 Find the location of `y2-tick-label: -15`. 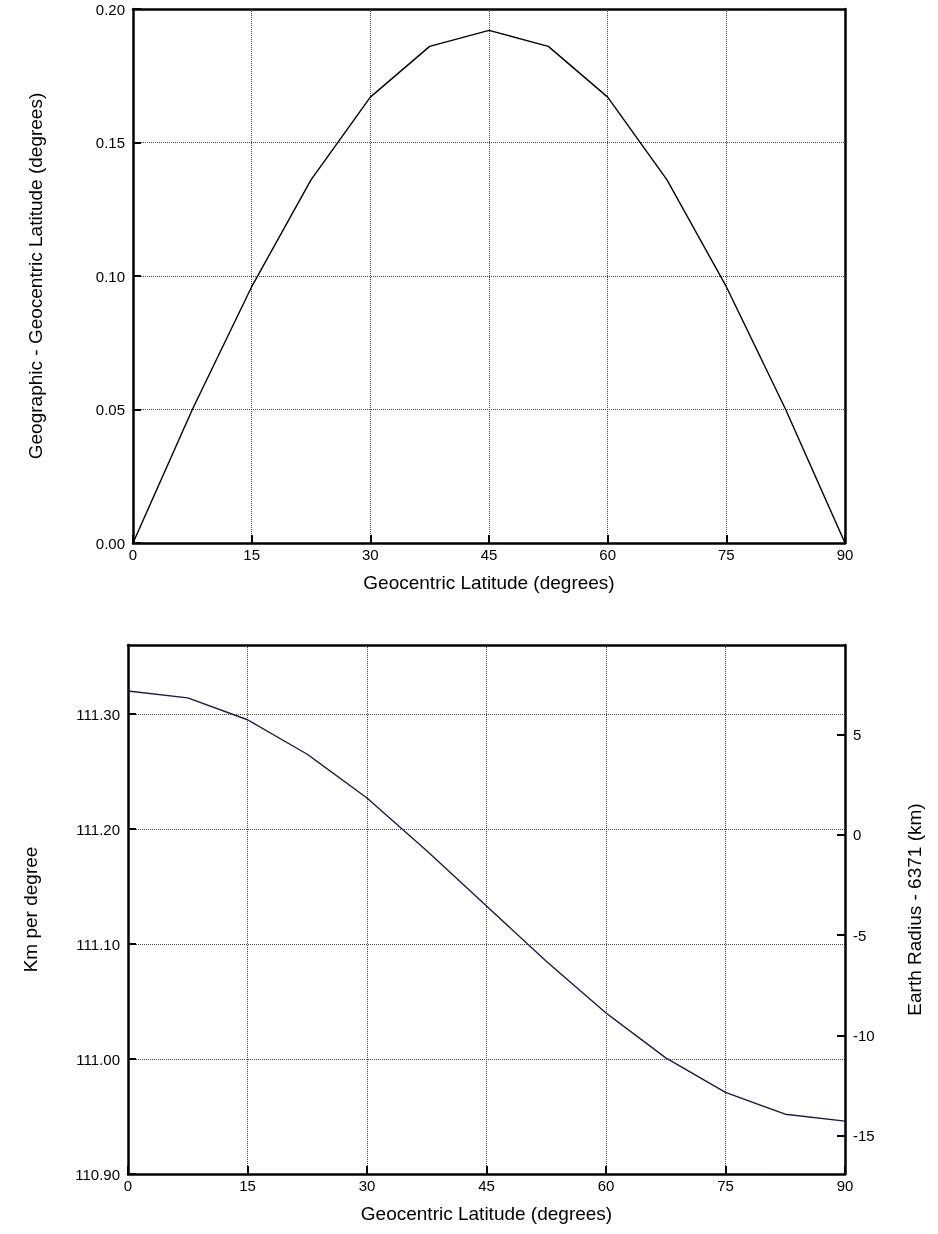

y2-tick-label: -15 is located at coordinates (864, 1136).